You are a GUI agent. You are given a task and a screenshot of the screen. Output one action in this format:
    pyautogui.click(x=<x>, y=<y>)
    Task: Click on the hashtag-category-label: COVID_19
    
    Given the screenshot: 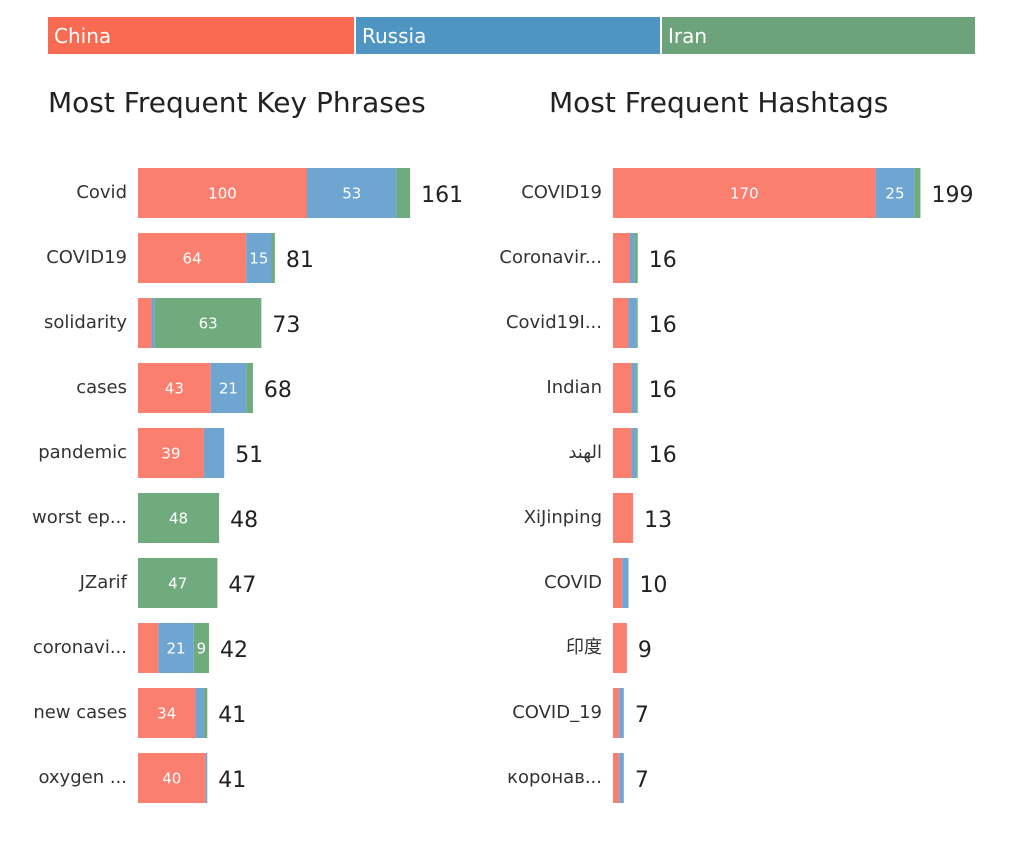 What is the action you would take?
    pyautogui.click(x=557, y=712)
    